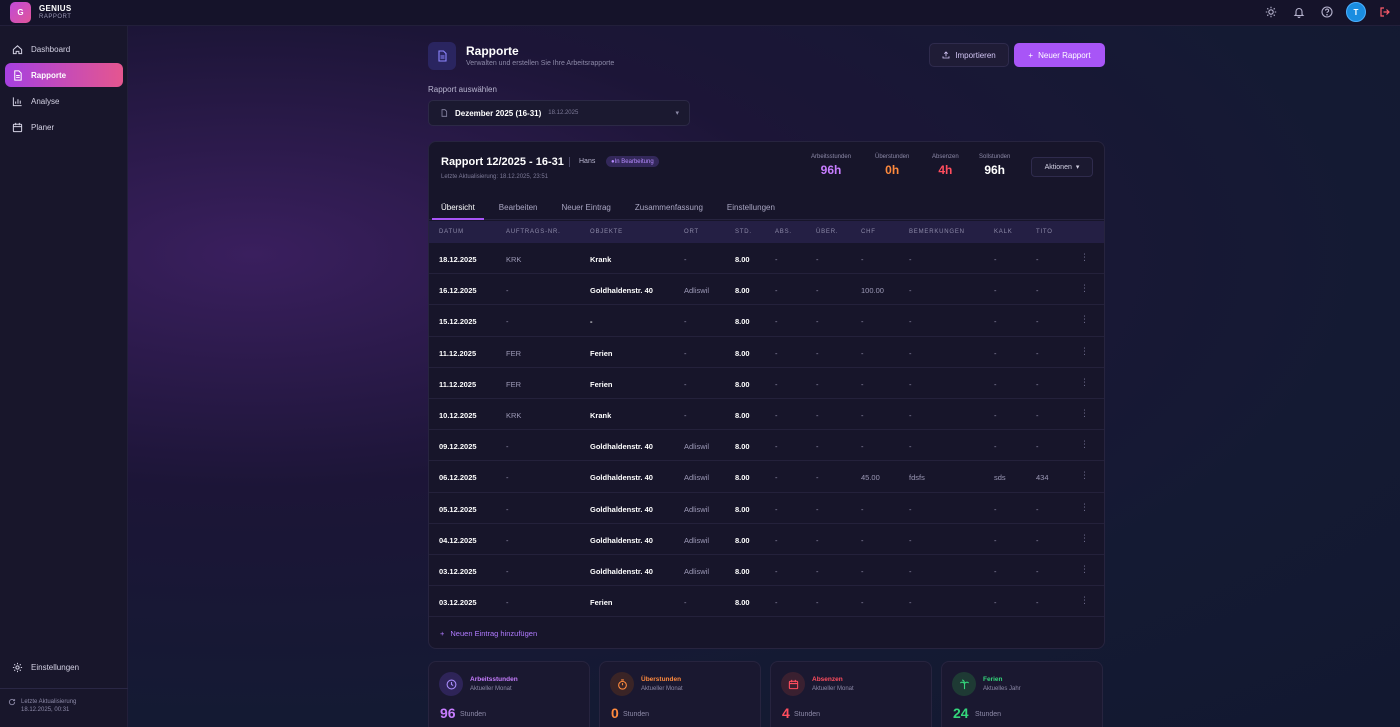 This screenshot has width=1400, height=727. What do you see at coordinates (1327, 12) in the screenshot?
I see `help-icon` at bounding box center [1327, 12].